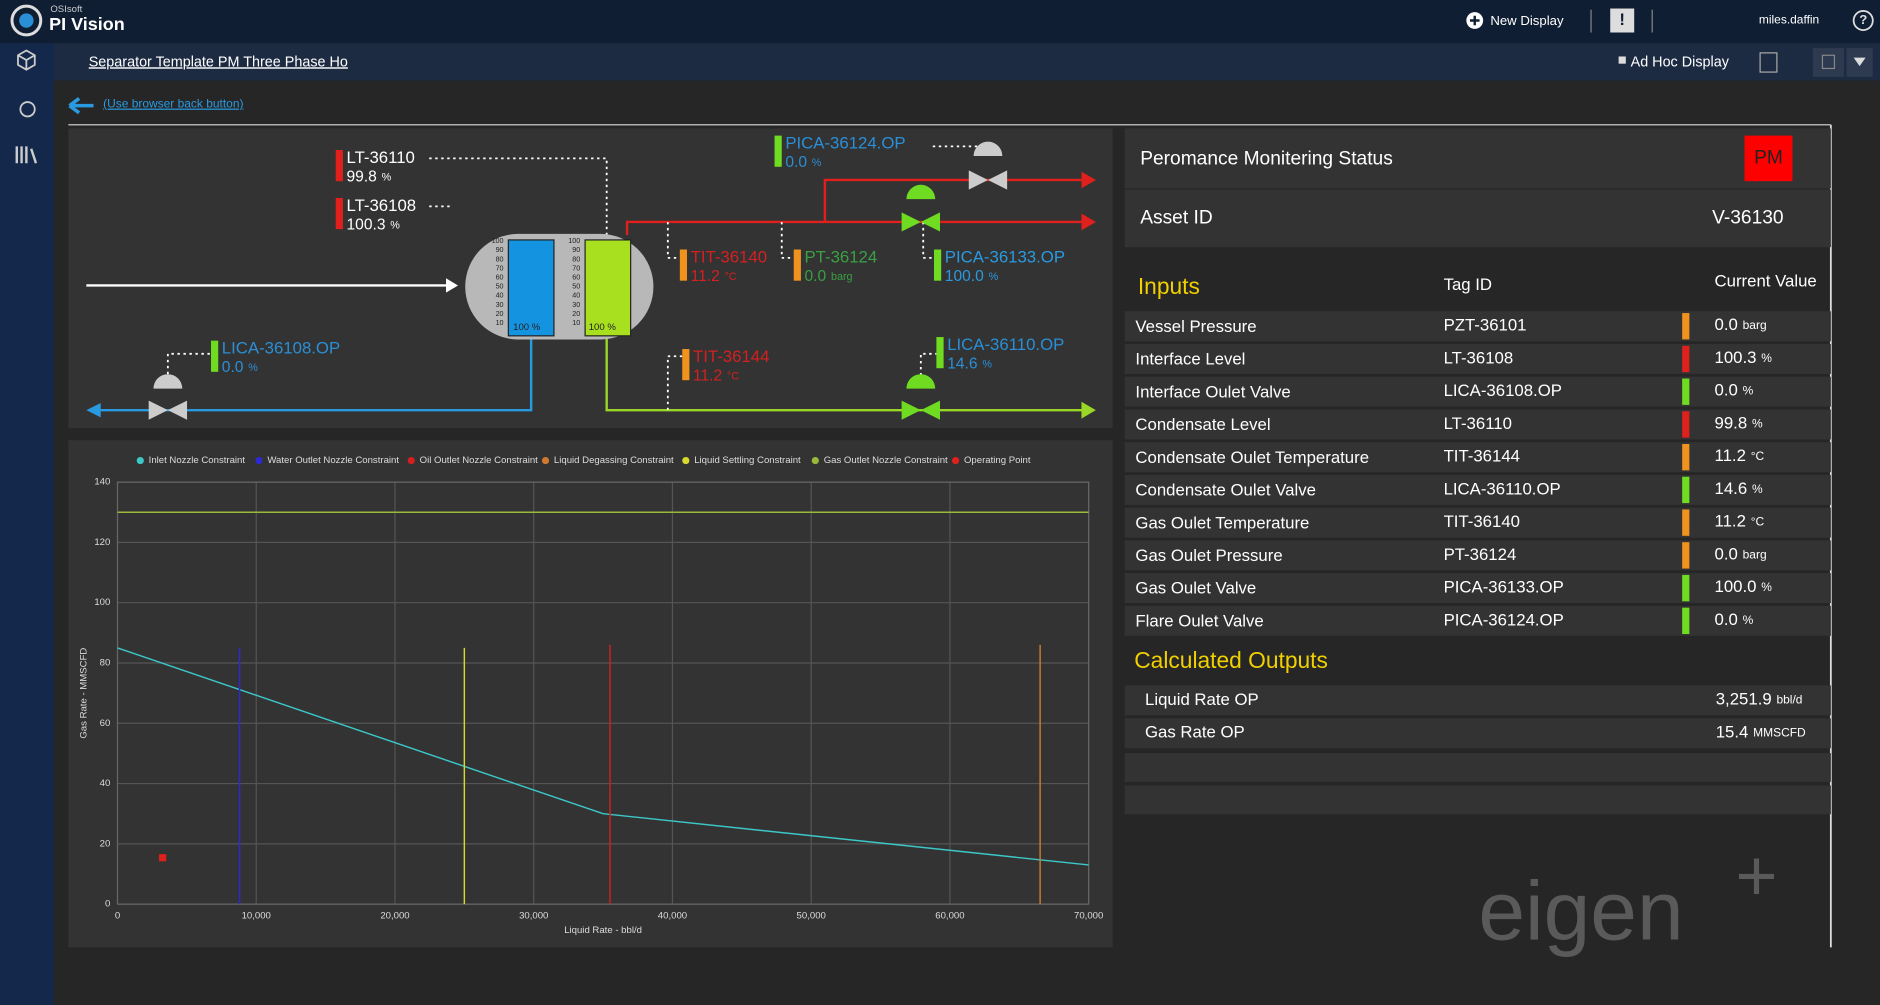  What do you see at coordinates (576, 322) in the screenshot?
I see `gauge-scale: 10` at bounding box center [576, 322].